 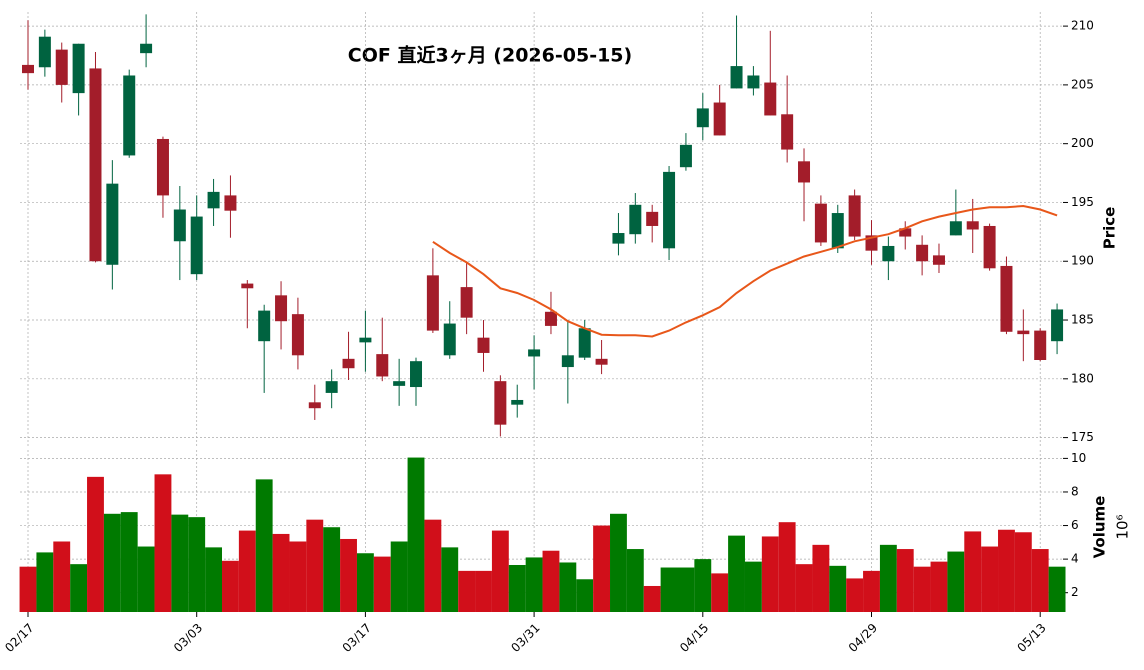 I want to click on volume-tick-label: 8, so click(x=1075, y=491).